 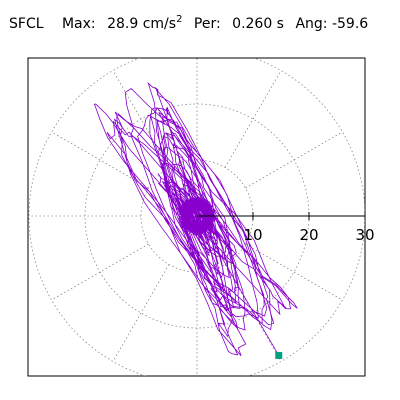 What do you see at coordinates (159, 24) in the screenshot?
I see `max-unit: cm/s` at bounding box center [159, 24].